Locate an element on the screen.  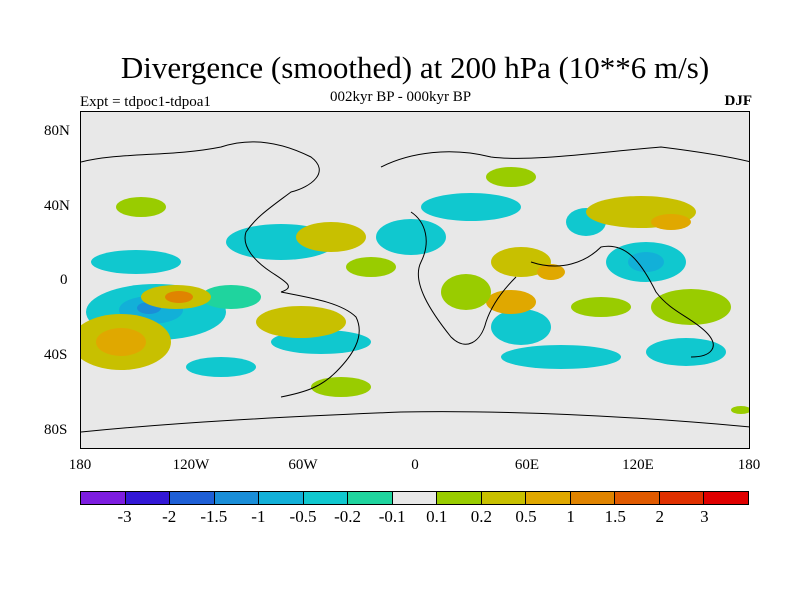
lon-label-60w: 60W is located at coordinates (303, 465).